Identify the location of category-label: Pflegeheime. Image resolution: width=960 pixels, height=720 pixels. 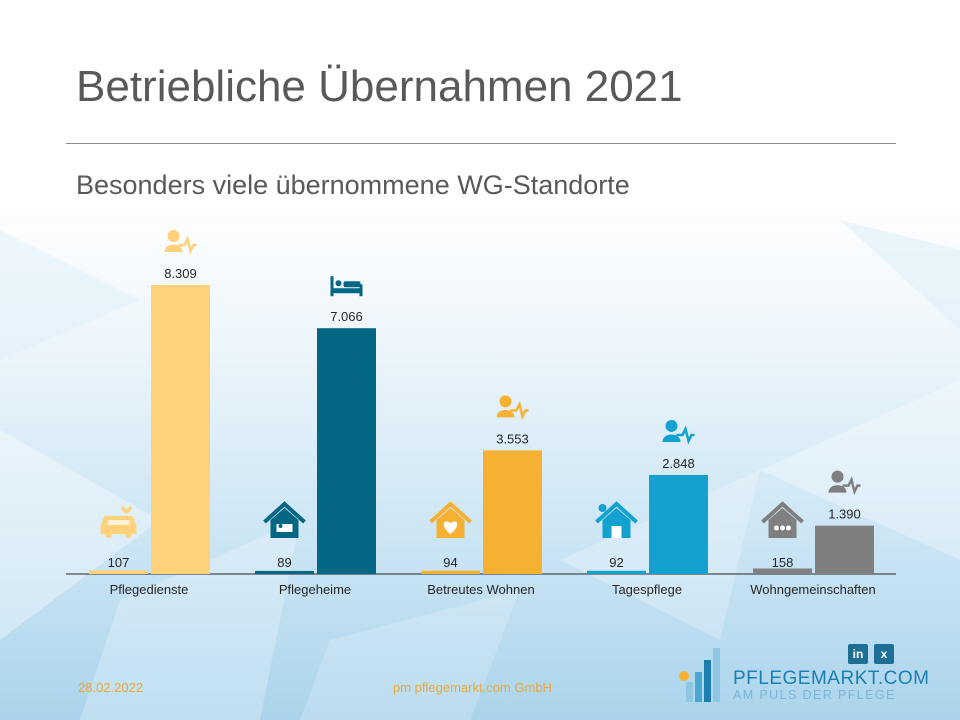
(315, 589).